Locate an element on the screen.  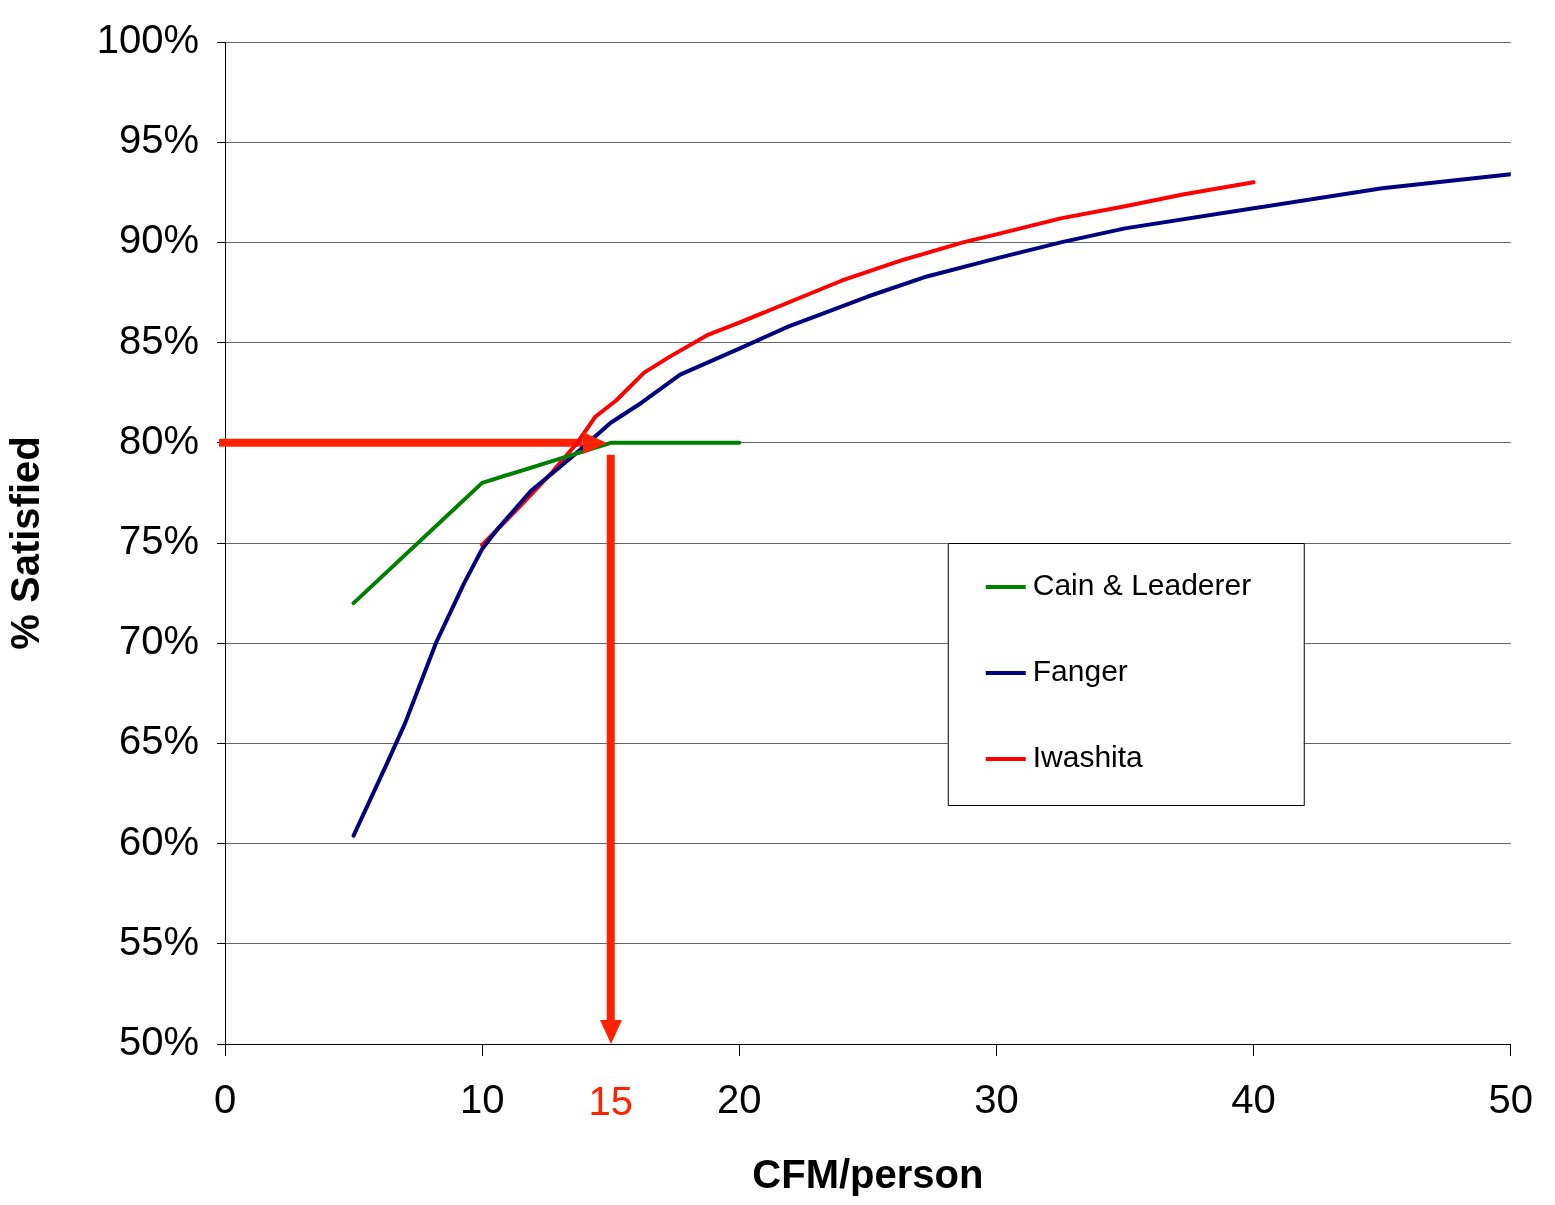
x-tick-label: 50 is located at coordinates (1510, 1099).